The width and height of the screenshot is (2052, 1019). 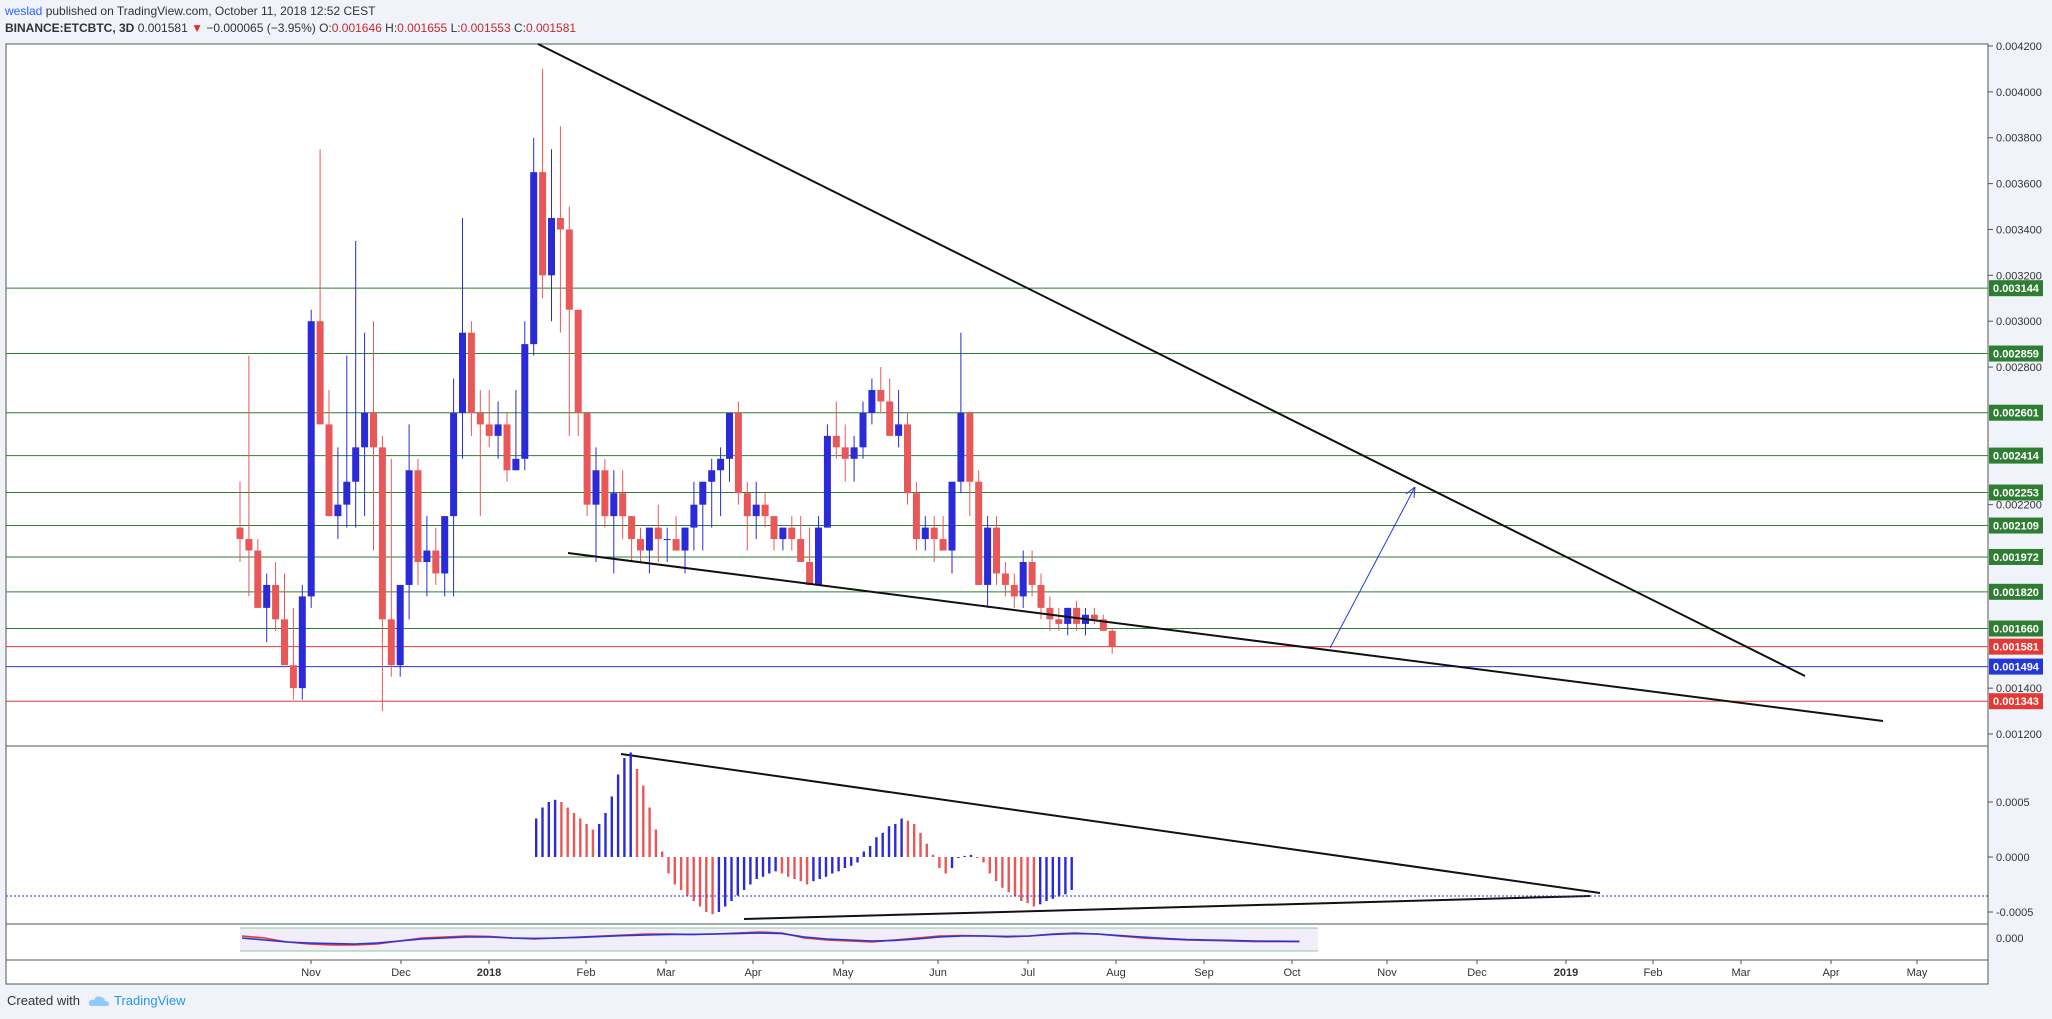 What do you see at coordinates (938, 973) in the screenshot?
I see `time-tick-label-7: Jun` at bounding box center [938, 973].